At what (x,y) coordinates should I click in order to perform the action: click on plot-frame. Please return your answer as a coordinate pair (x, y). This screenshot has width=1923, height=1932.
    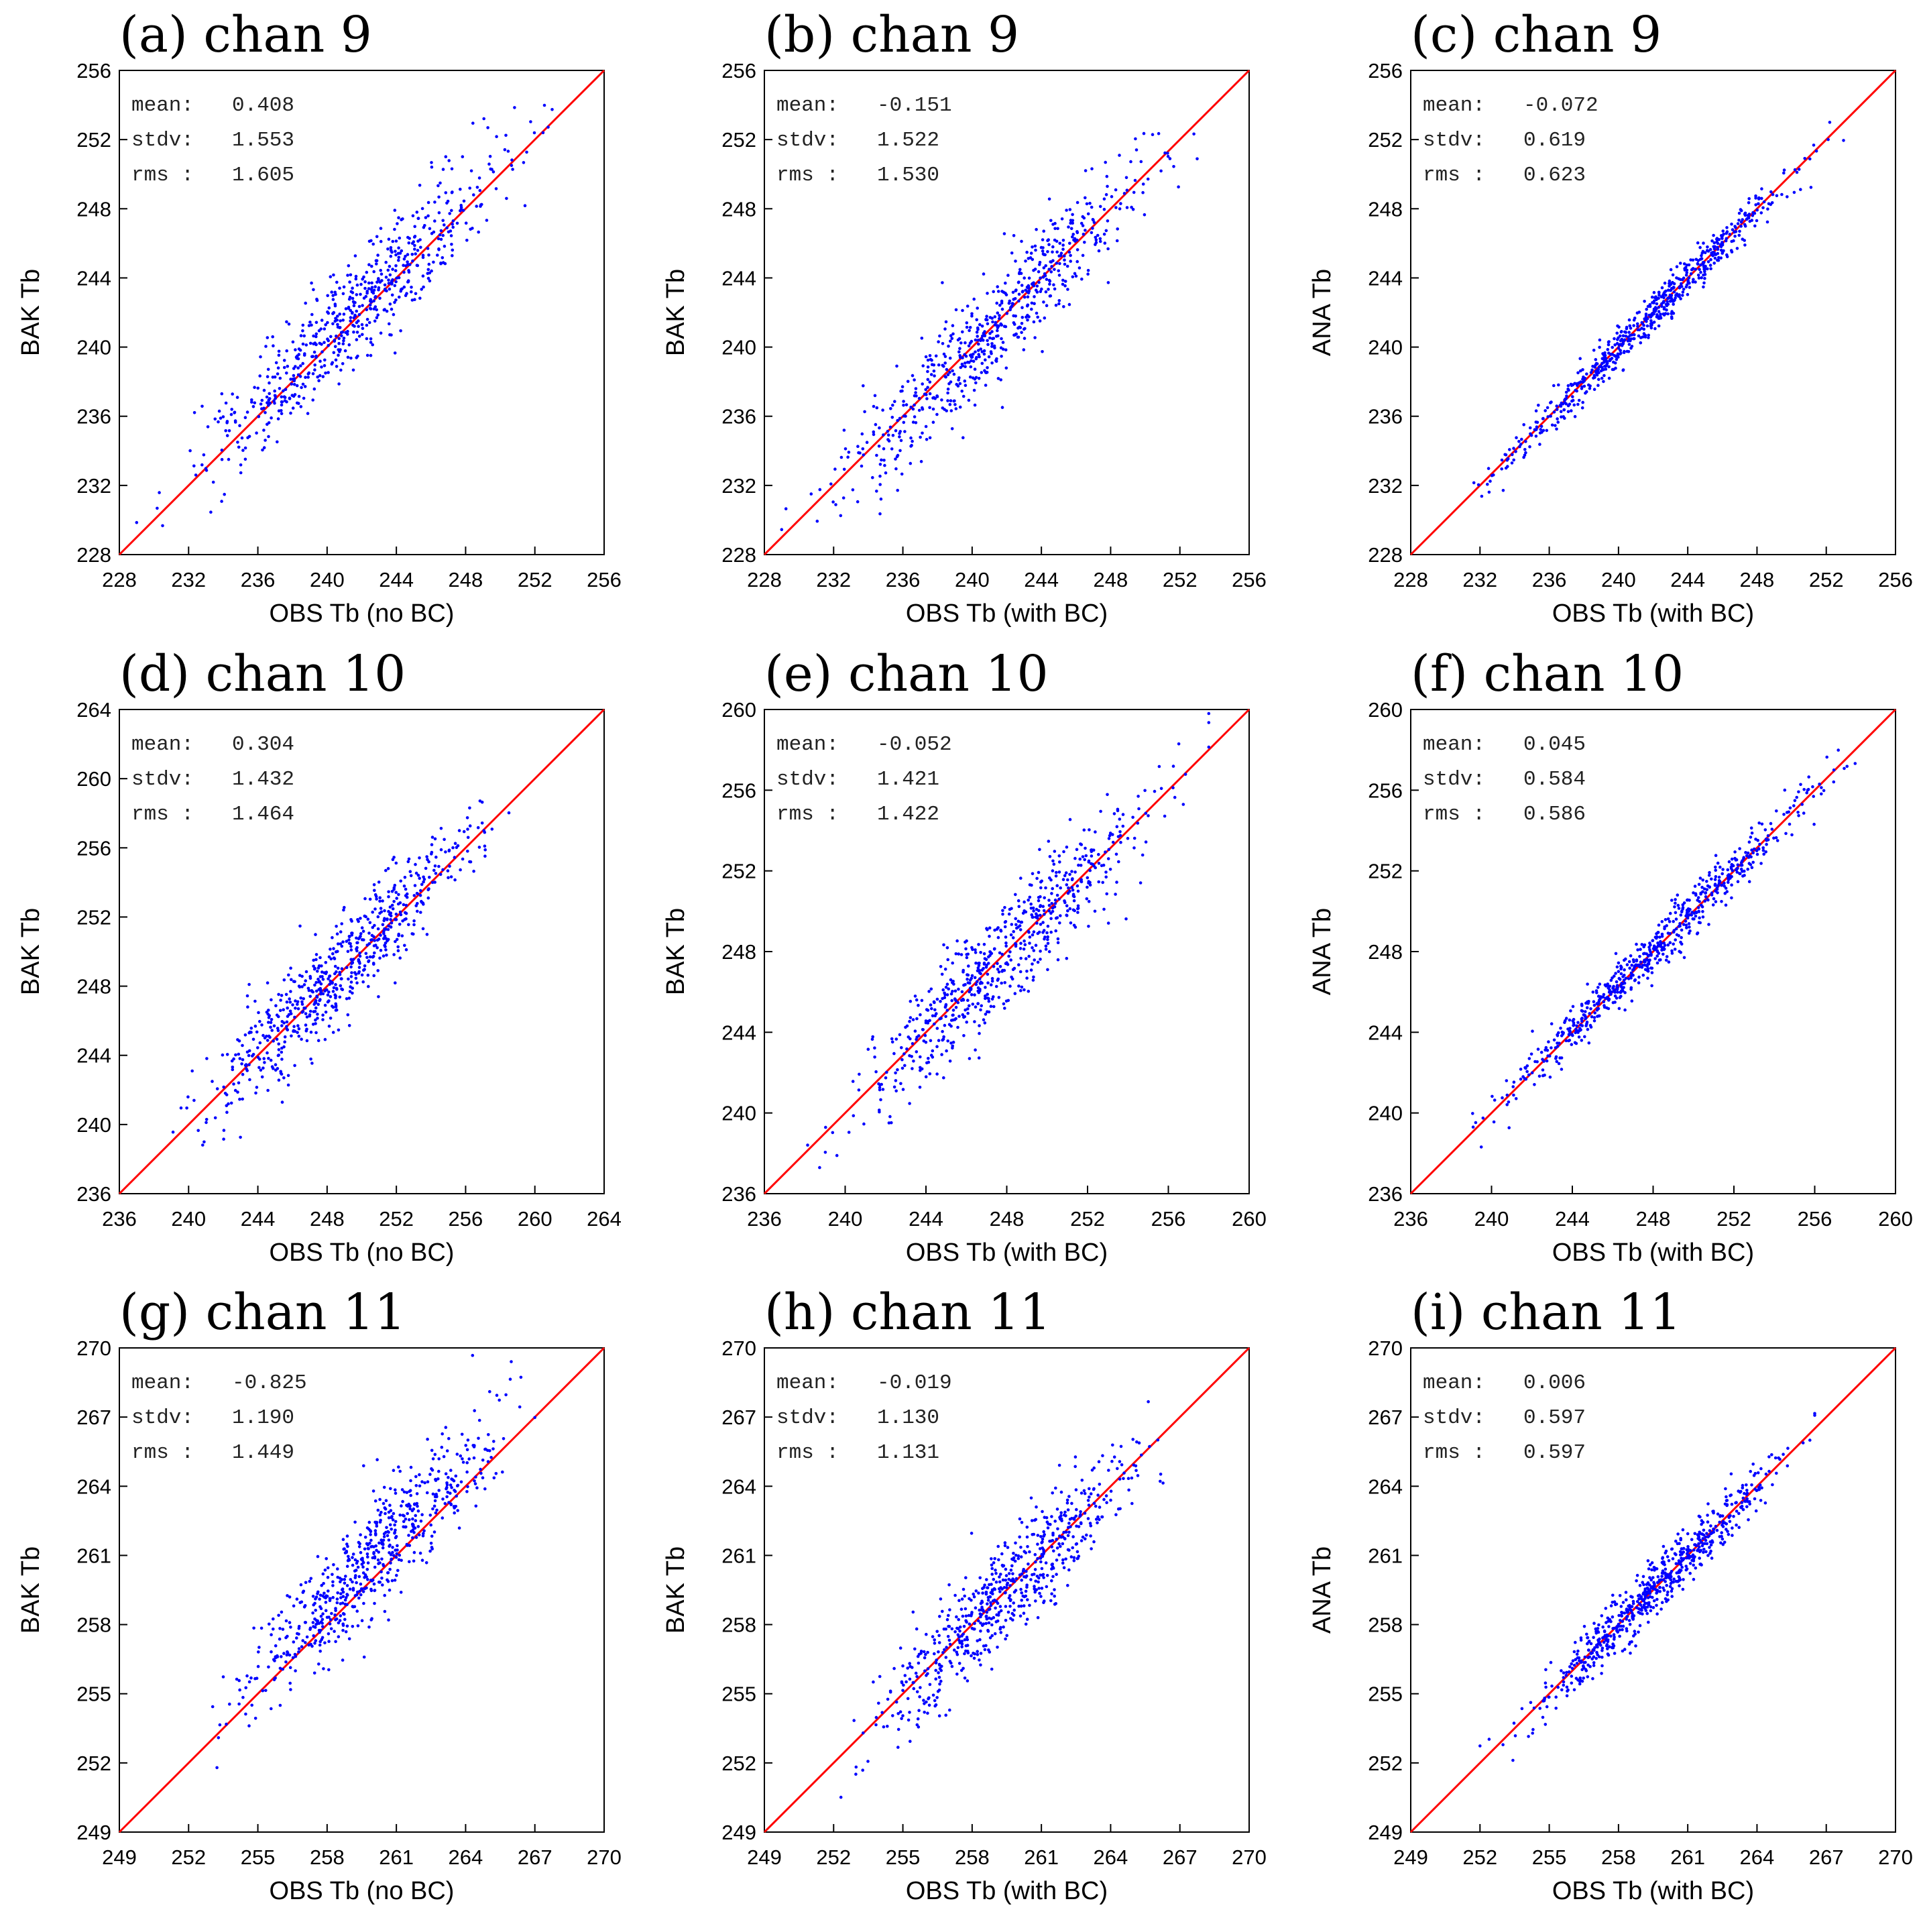
    Looking at the image, I should click on (362, 951).